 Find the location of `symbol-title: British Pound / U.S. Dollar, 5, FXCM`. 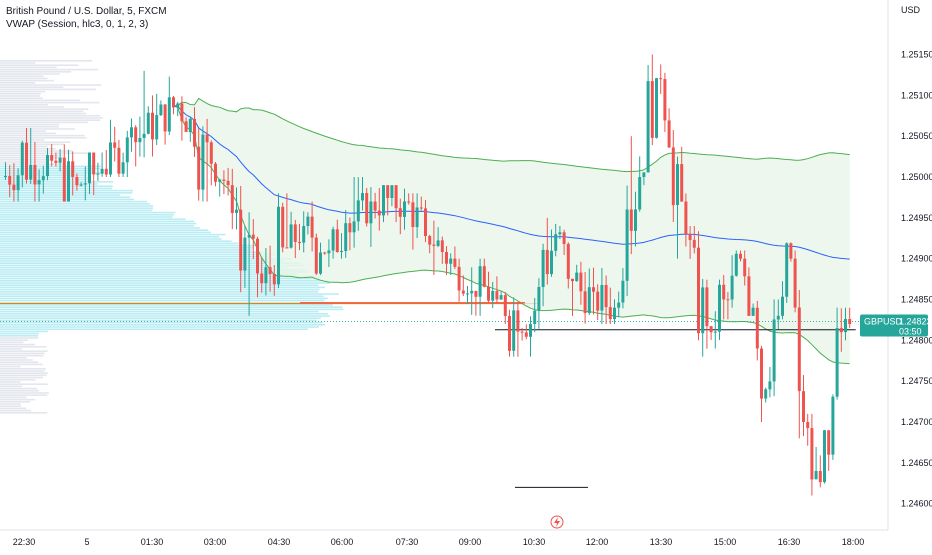

symbol-title: British Pound / U.S. Dollar, 5, FXCM is located at coordinates (86, 11).